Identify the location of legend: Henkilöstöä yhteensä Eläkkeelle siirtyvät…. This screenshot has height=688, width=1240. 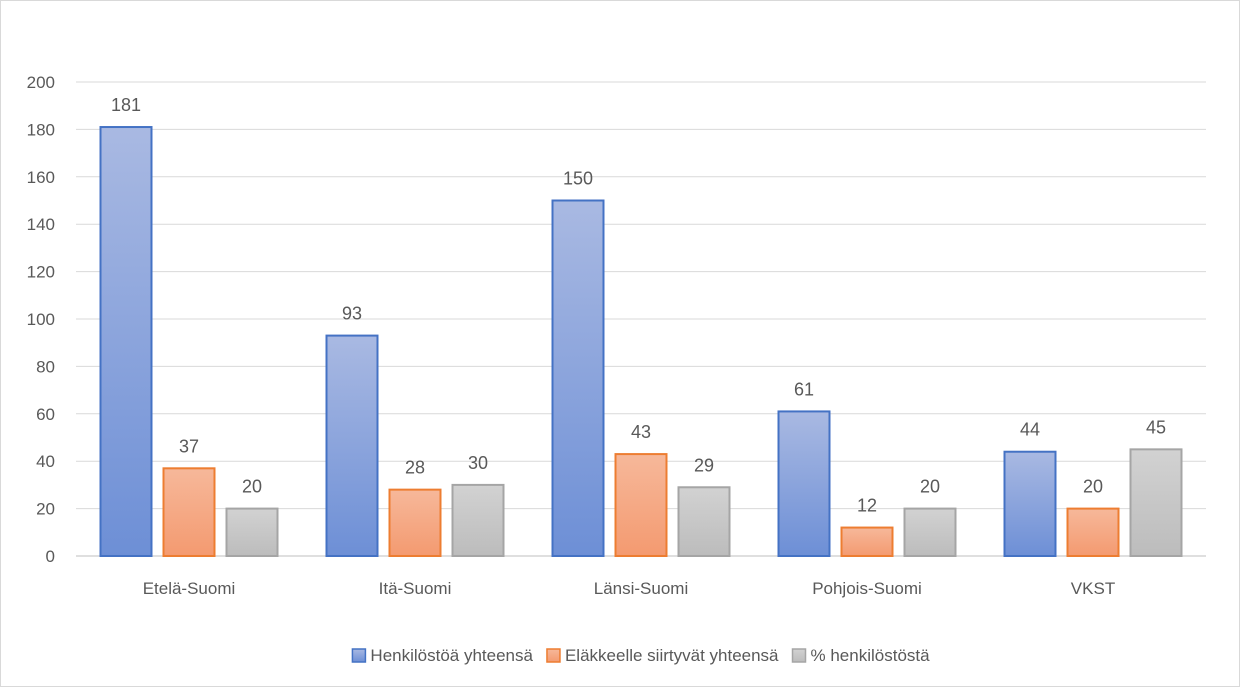
(641, 655).